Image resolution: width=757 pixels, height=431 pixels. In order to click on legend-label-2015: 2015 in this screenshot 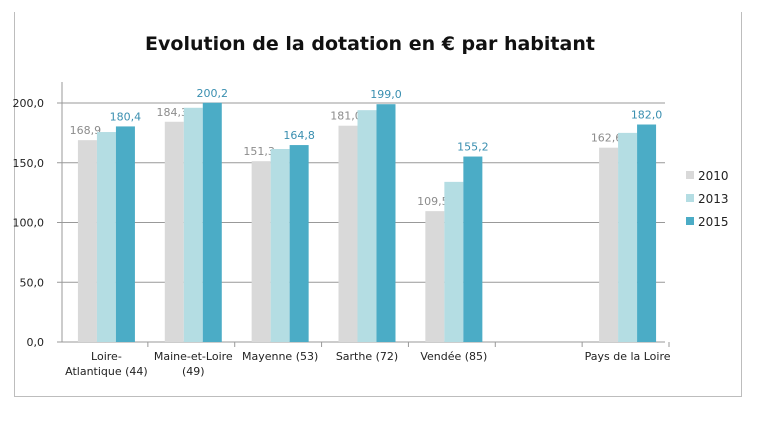, I will do `click(713, 222)`.